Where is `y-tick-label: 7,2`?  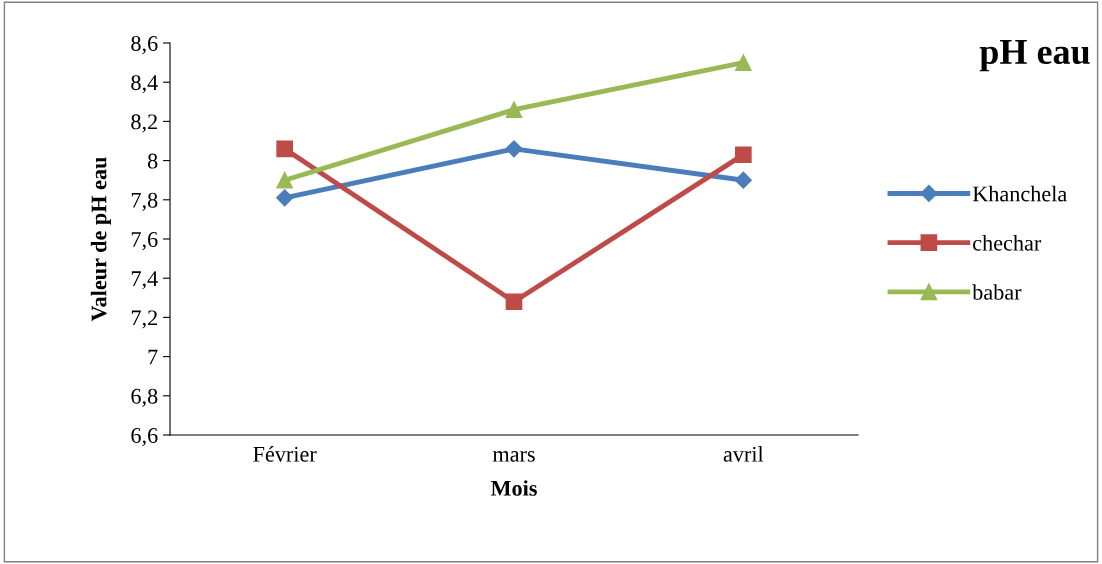
y-tick-label: 7,2 is located at coordinates (144, 319).